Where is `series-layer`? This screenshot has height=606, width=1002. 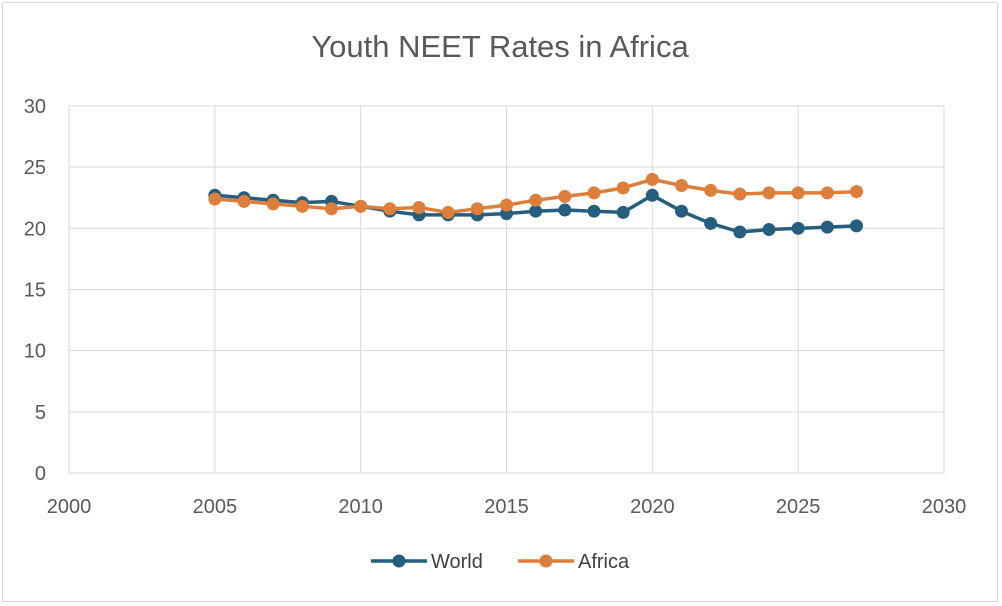 series-layer is located at coordinates (535, 205).